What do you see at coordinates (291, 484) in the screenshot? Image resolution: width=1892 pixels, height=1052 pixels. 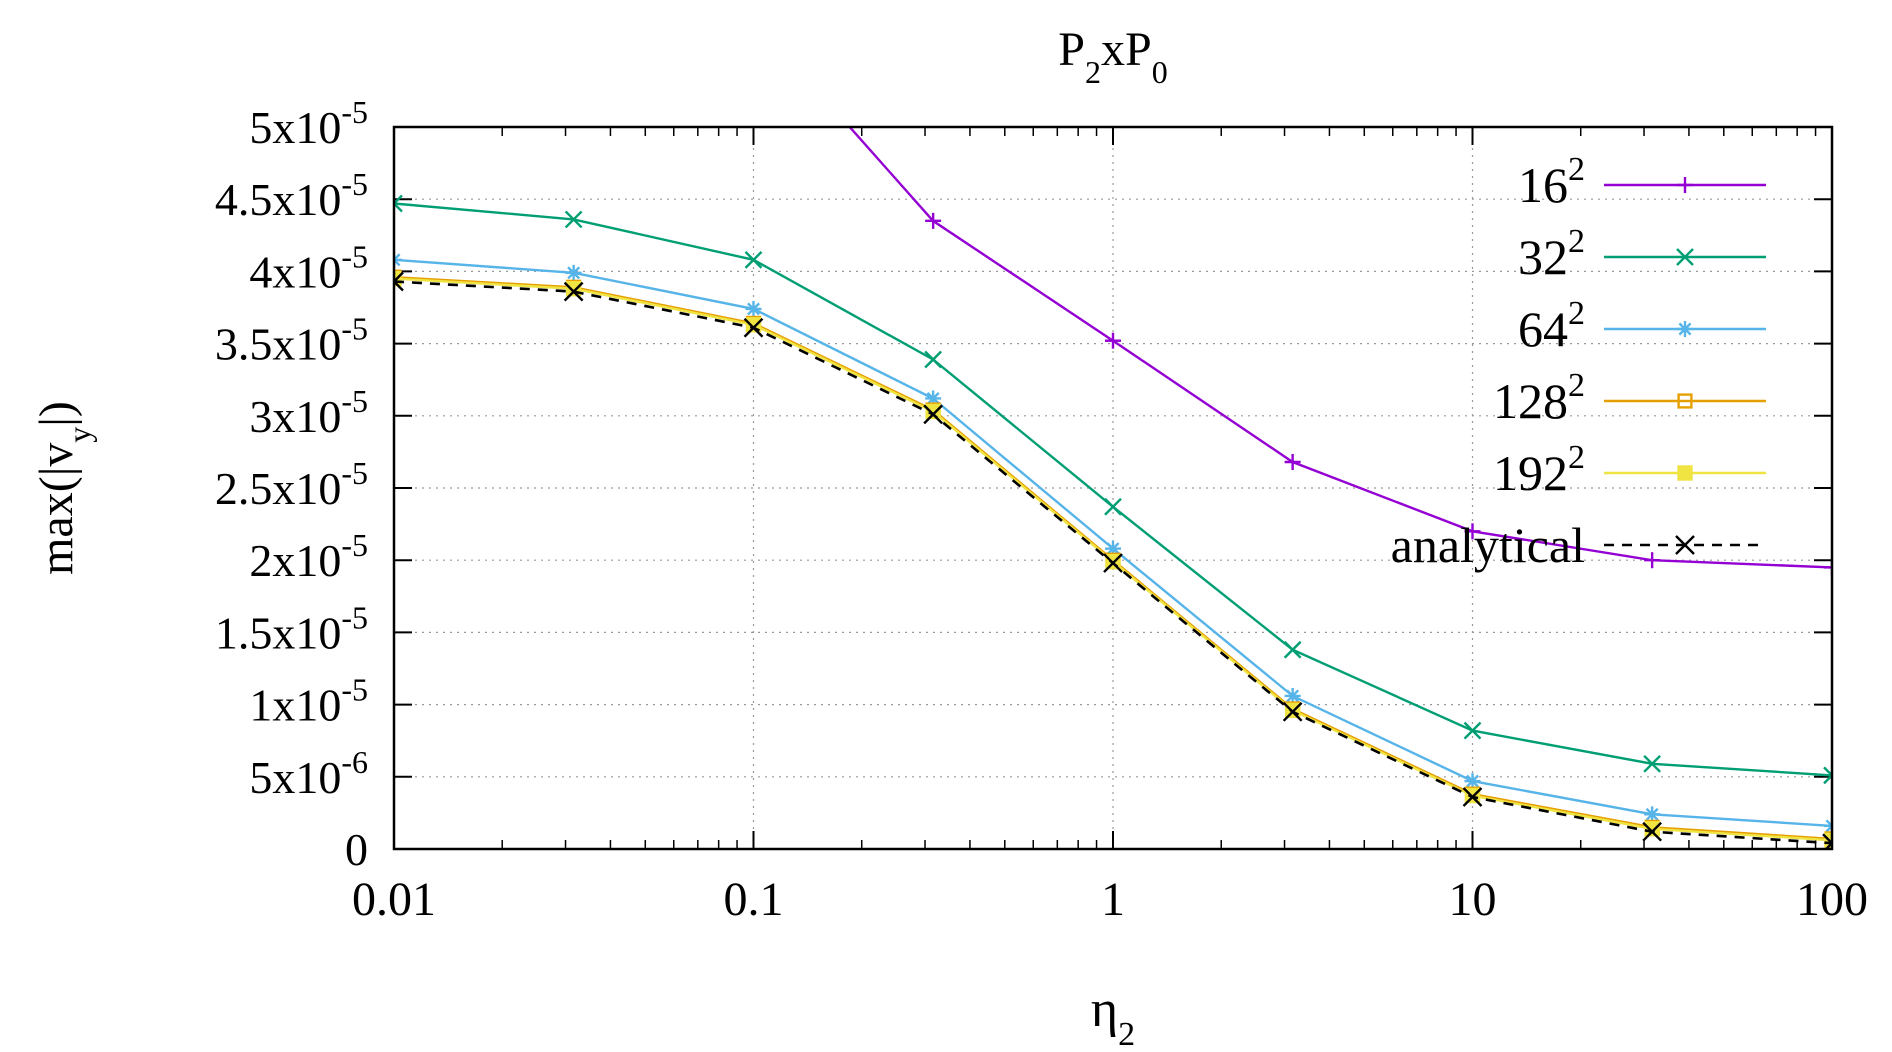 I see `y-tick-label: 2.5x10⁻⁵` at bounding box center [291, 484].